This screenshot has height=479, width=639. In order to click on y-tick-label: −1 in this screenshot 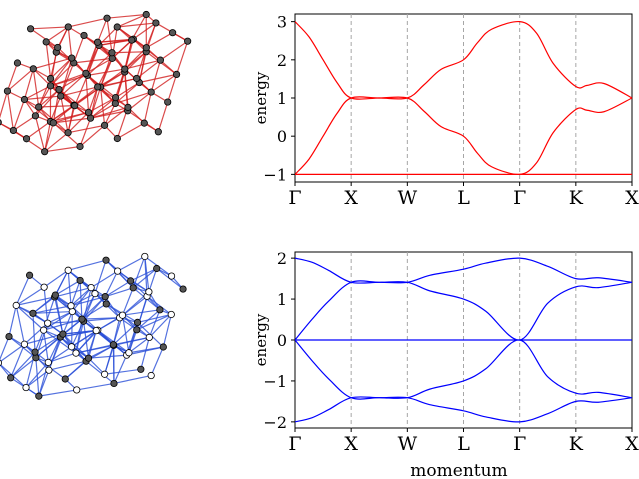, I will do `click(275, 174)`.